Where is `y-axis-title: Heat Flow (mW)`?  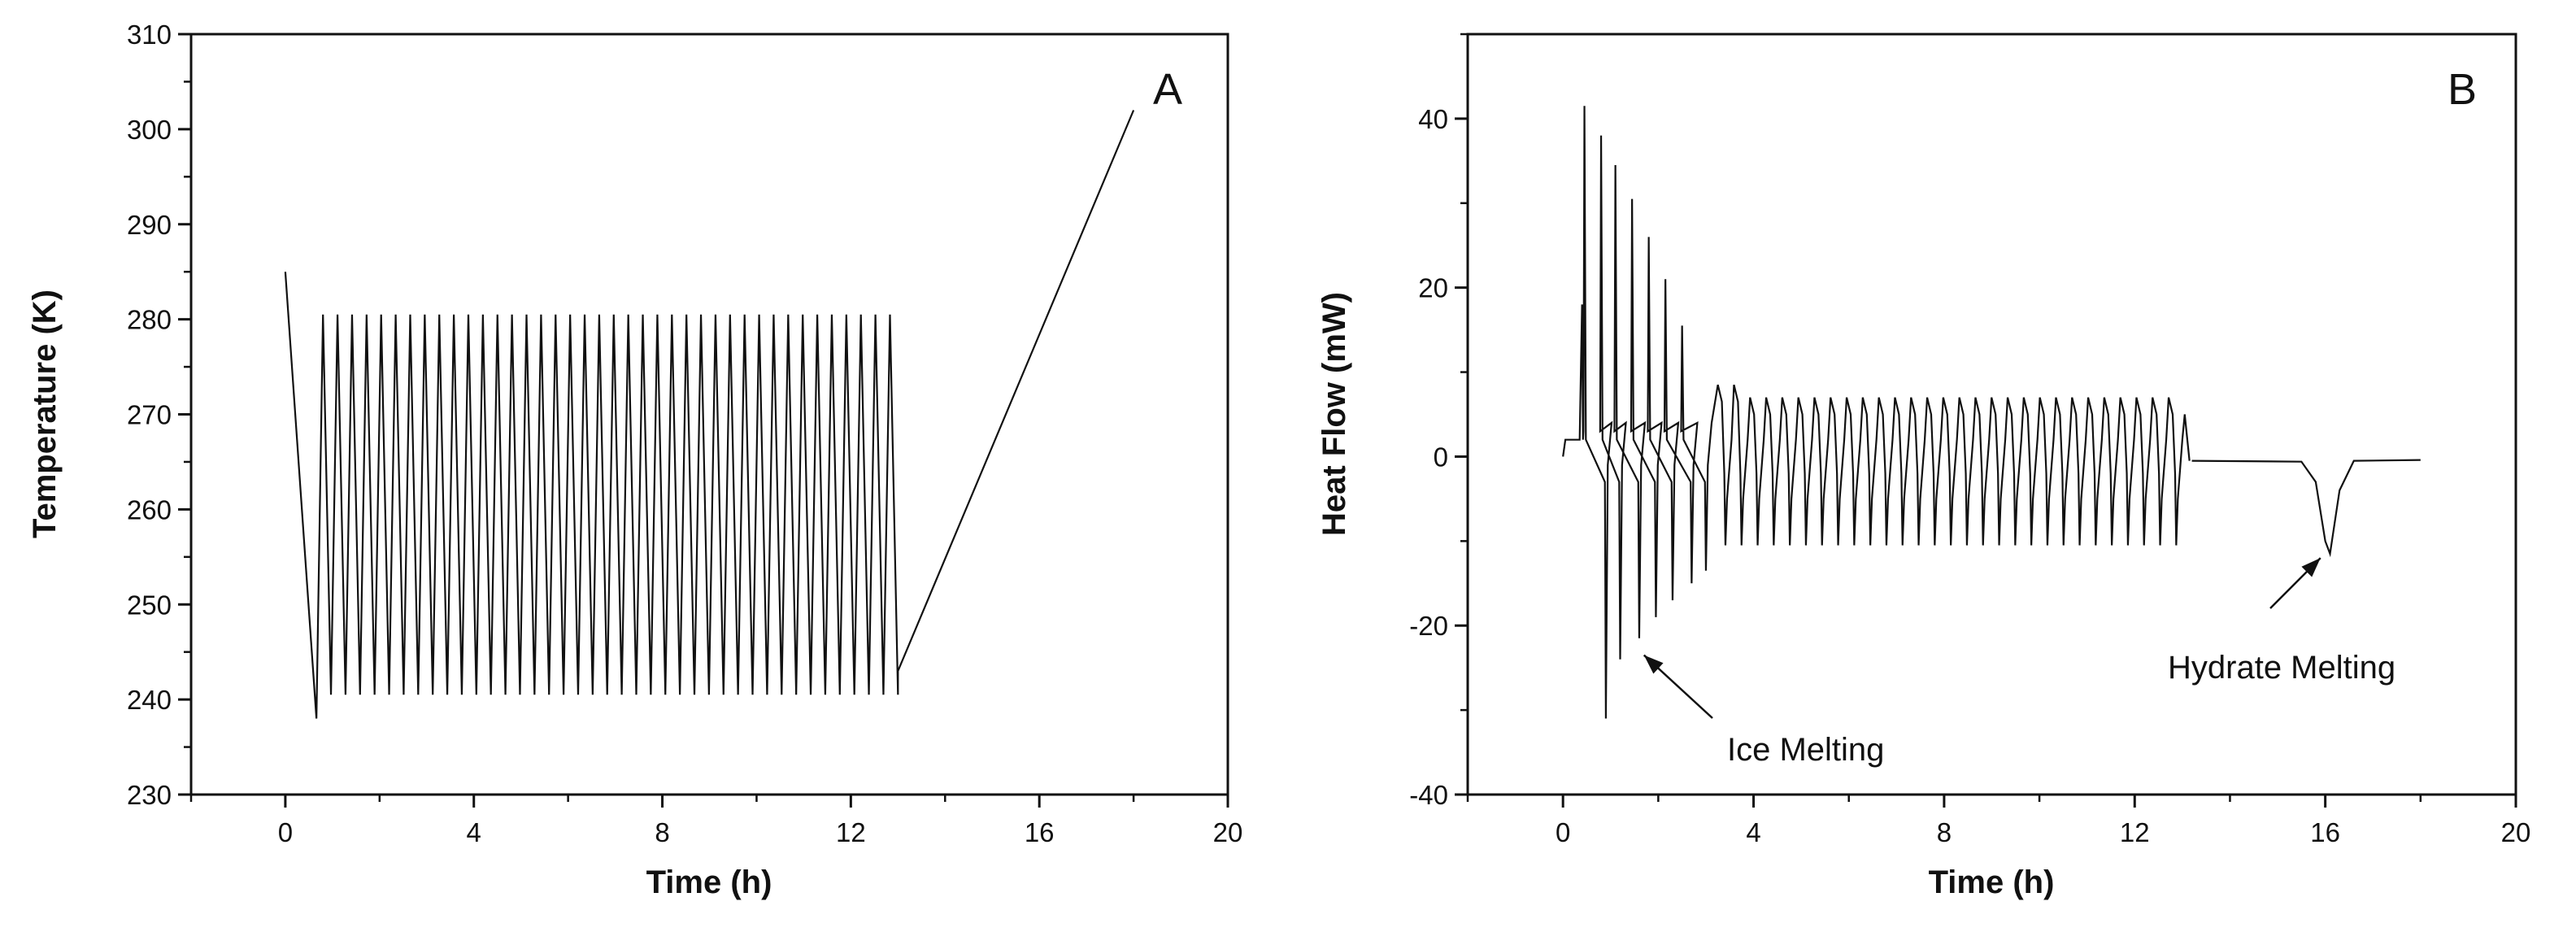
y-axis-title: Heat Flow (mW) is located at coordinates (1334, 414).